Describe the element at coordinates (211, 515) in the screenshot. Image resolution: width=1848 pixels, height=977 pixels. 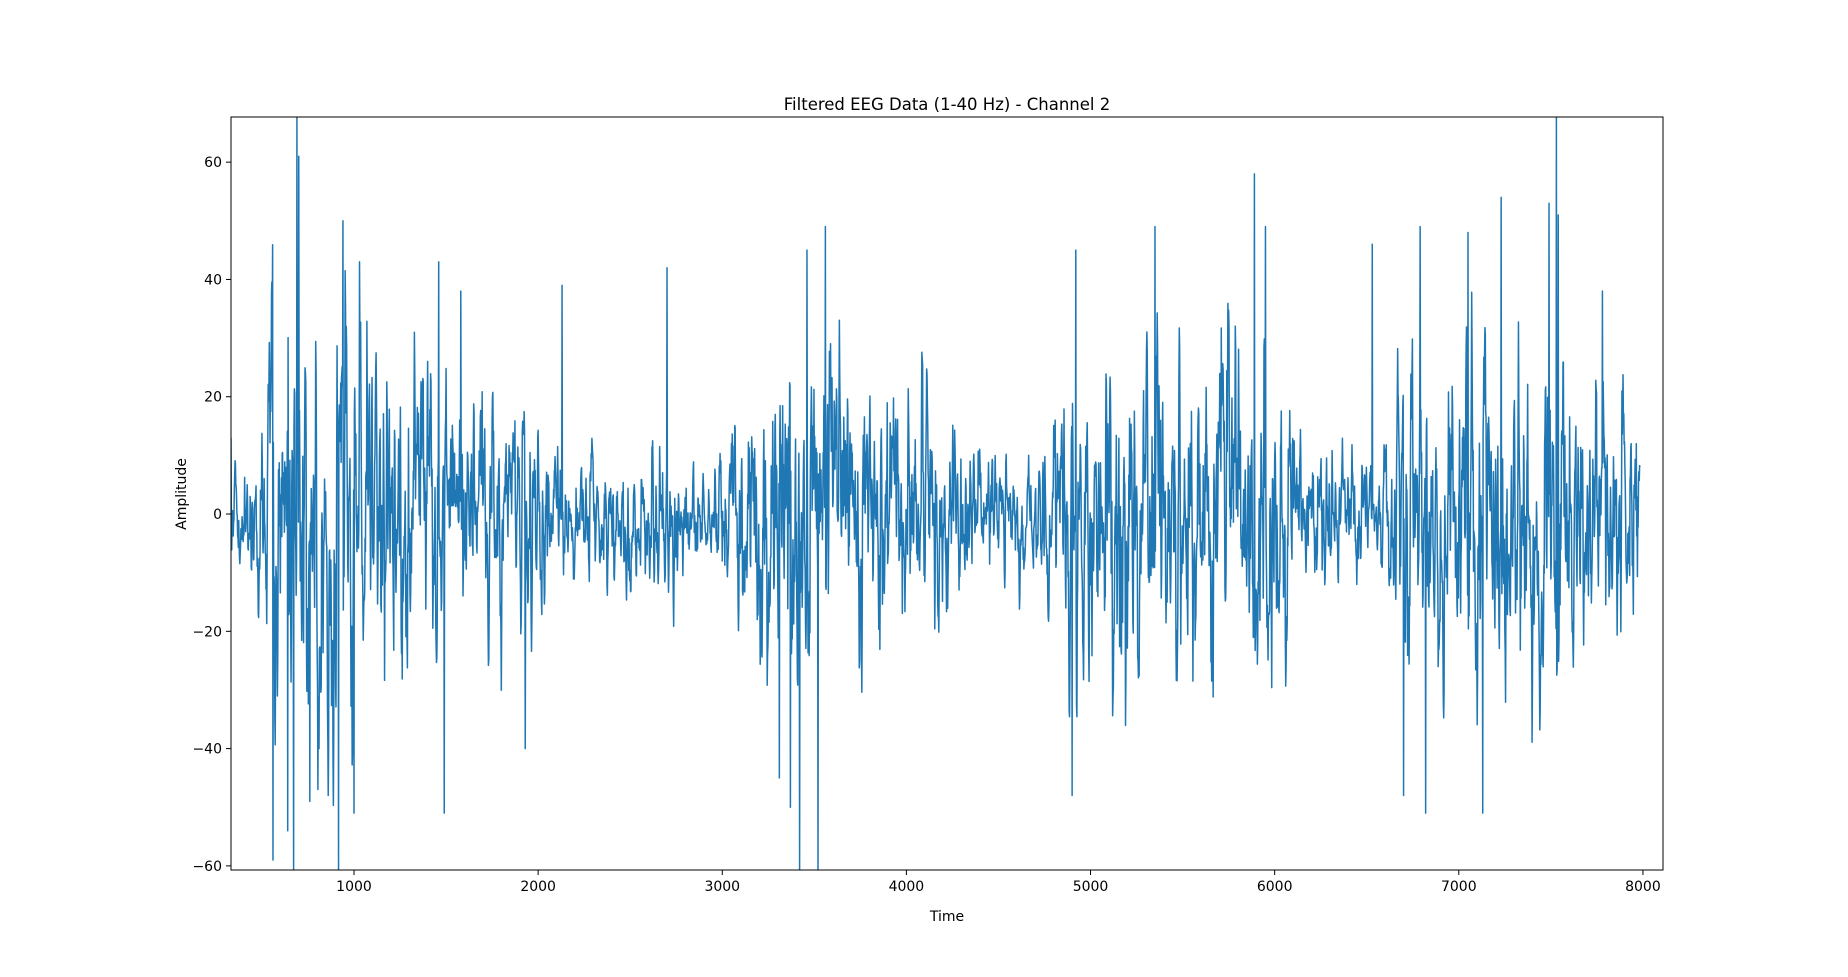
I see `y-axis-ticks: −60 −40 −20 0 20 40 60` at that location.